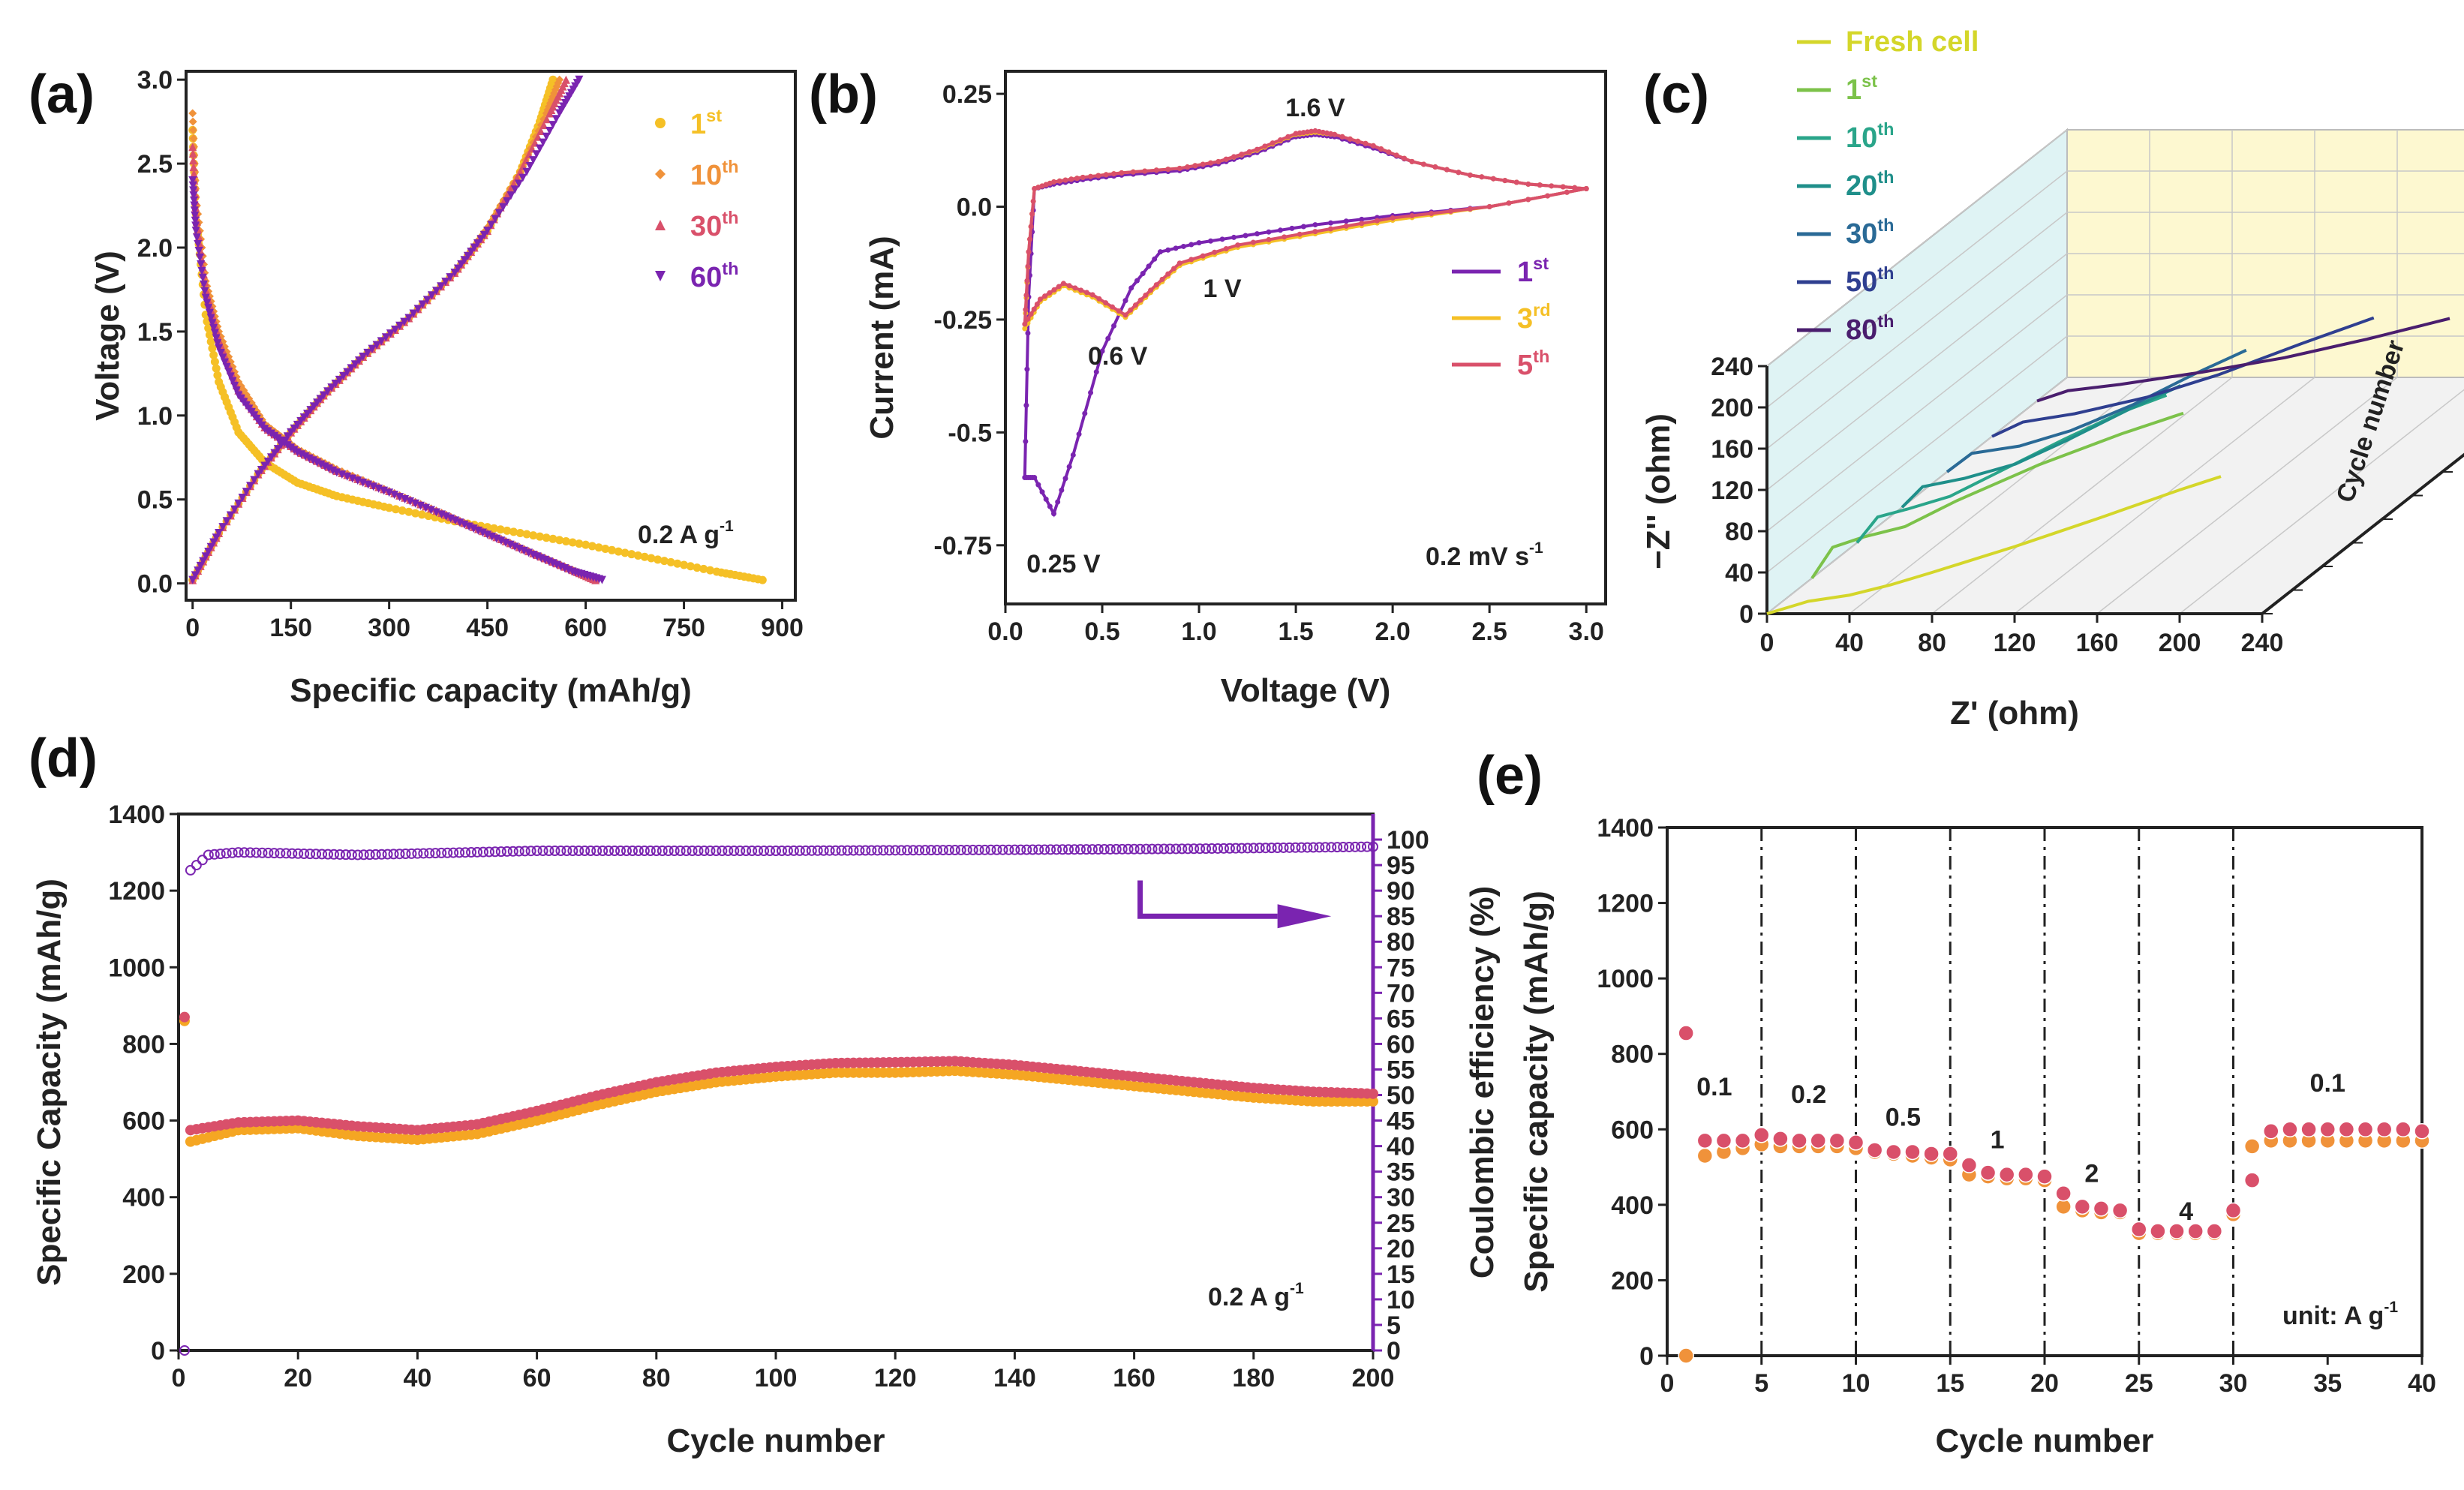 This screenshot has height=1490, width=2464. Describe the element at coordinates (1401, 1223) in the screenshot. I see `y2-tick-label: 25` at that location.